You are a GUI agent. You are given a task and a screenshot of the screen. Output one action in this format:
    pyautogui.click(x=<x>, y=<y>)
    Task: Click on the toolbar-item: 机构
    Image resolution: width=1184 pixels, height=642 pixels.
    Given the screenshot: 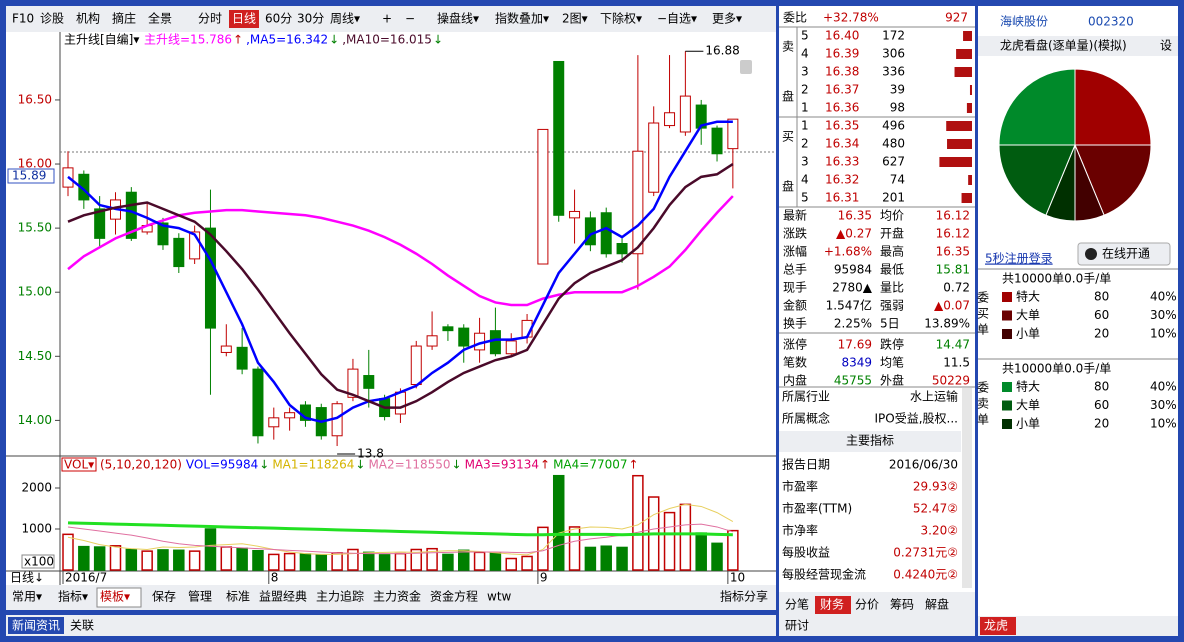 What is the action you would take?
    pyautogui.click(x=88, y=18)
    